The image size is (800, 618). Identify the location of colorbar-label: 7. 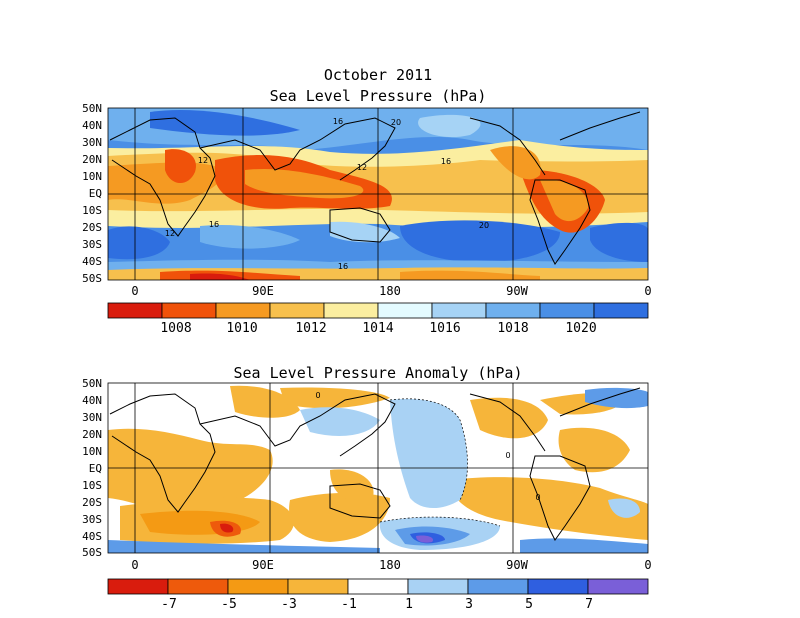
(589, 604).